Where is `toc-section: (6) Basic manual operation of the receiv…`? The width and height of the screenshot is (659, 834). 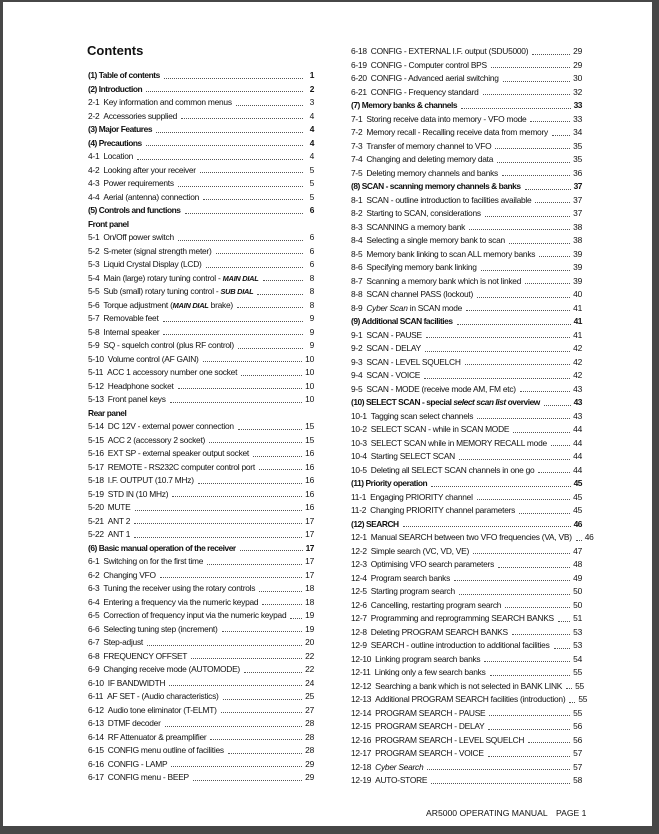 toc-section: (6) Basic manual operation of the receiv… is located at coordinates (201, 549).